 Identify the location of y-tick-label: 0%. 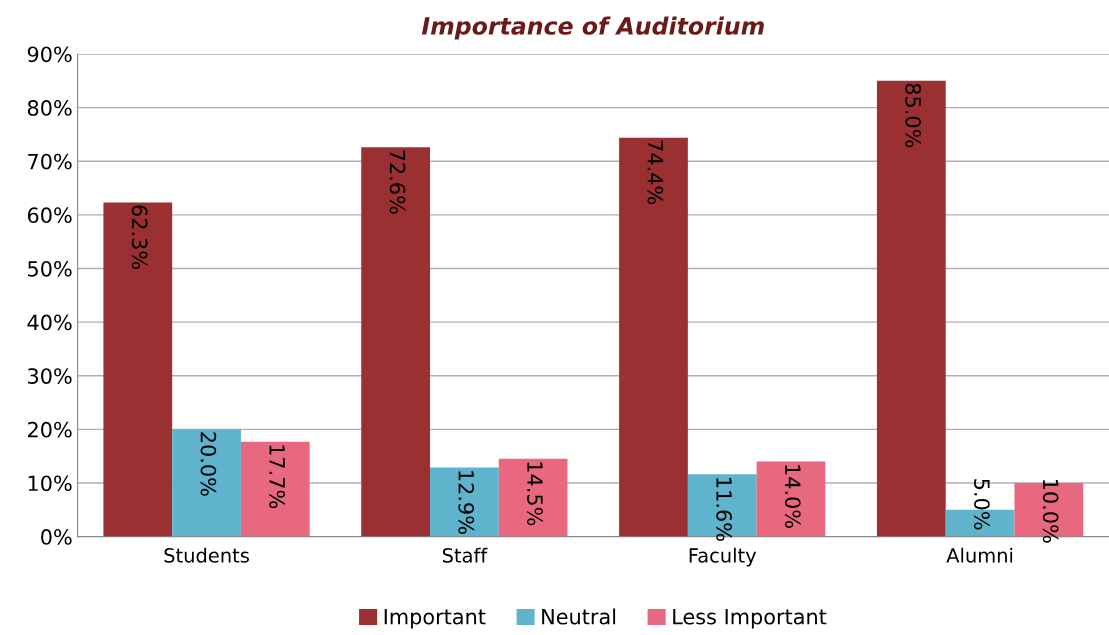
(56, 537).